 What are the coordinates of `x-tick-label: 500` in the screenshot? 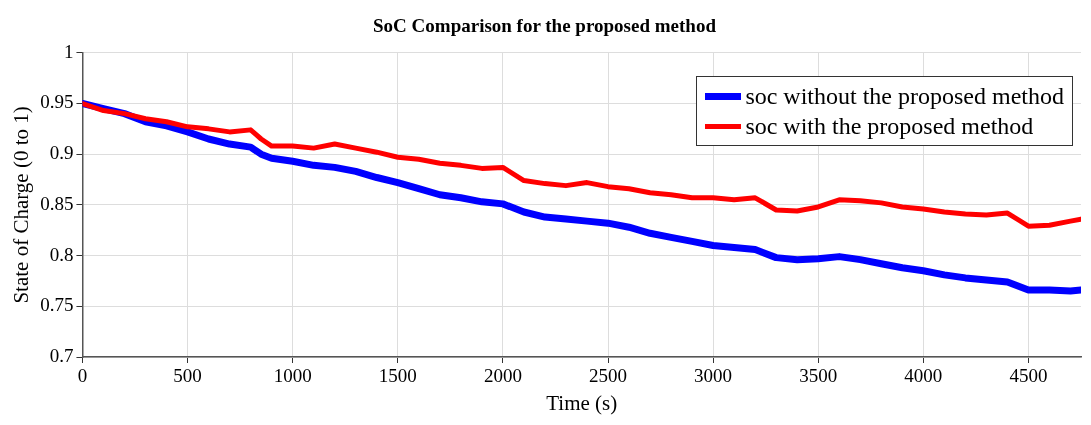 It's located at (187, 376).